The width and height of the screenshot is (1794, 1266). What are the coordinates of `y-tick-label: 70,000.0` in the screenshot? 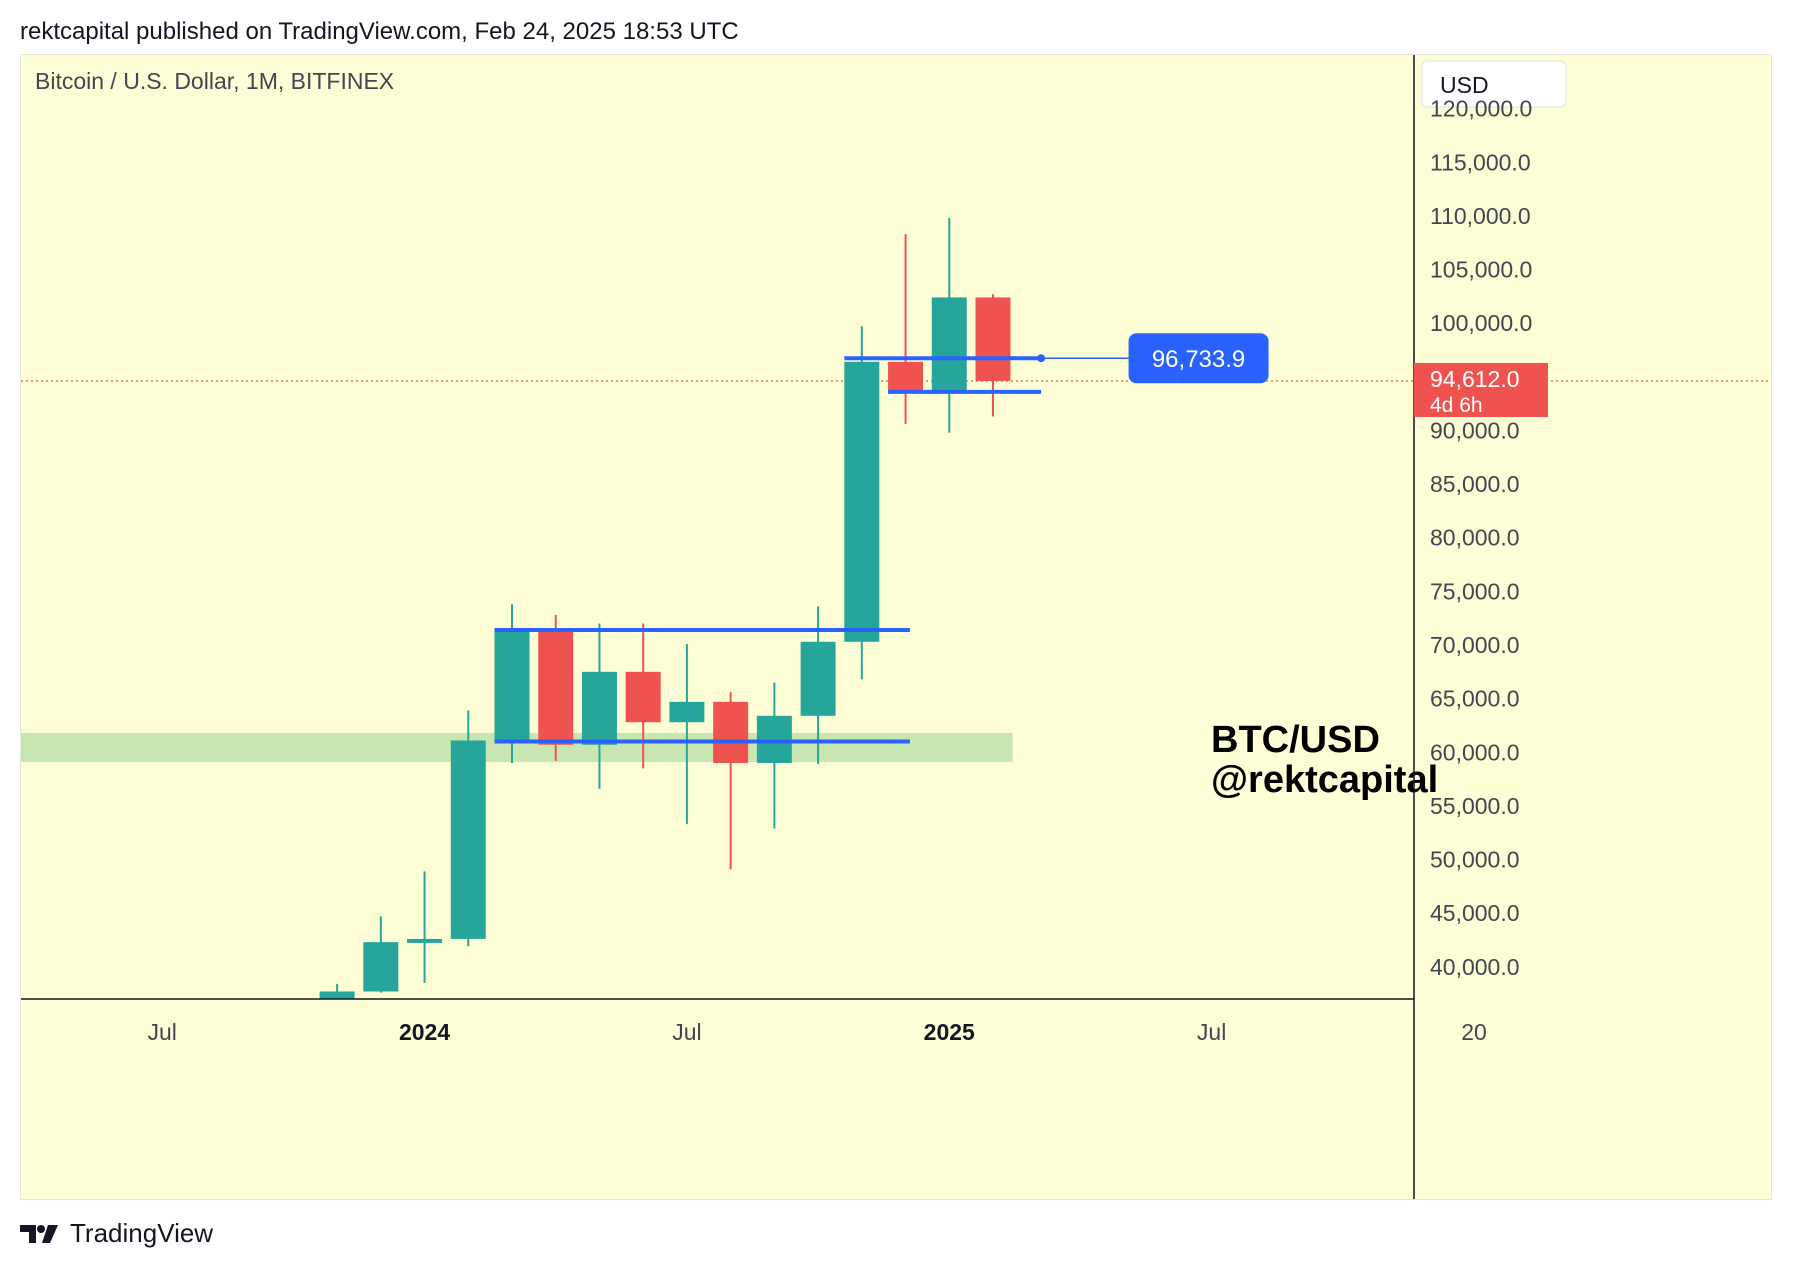 It's located at (1475, 645).